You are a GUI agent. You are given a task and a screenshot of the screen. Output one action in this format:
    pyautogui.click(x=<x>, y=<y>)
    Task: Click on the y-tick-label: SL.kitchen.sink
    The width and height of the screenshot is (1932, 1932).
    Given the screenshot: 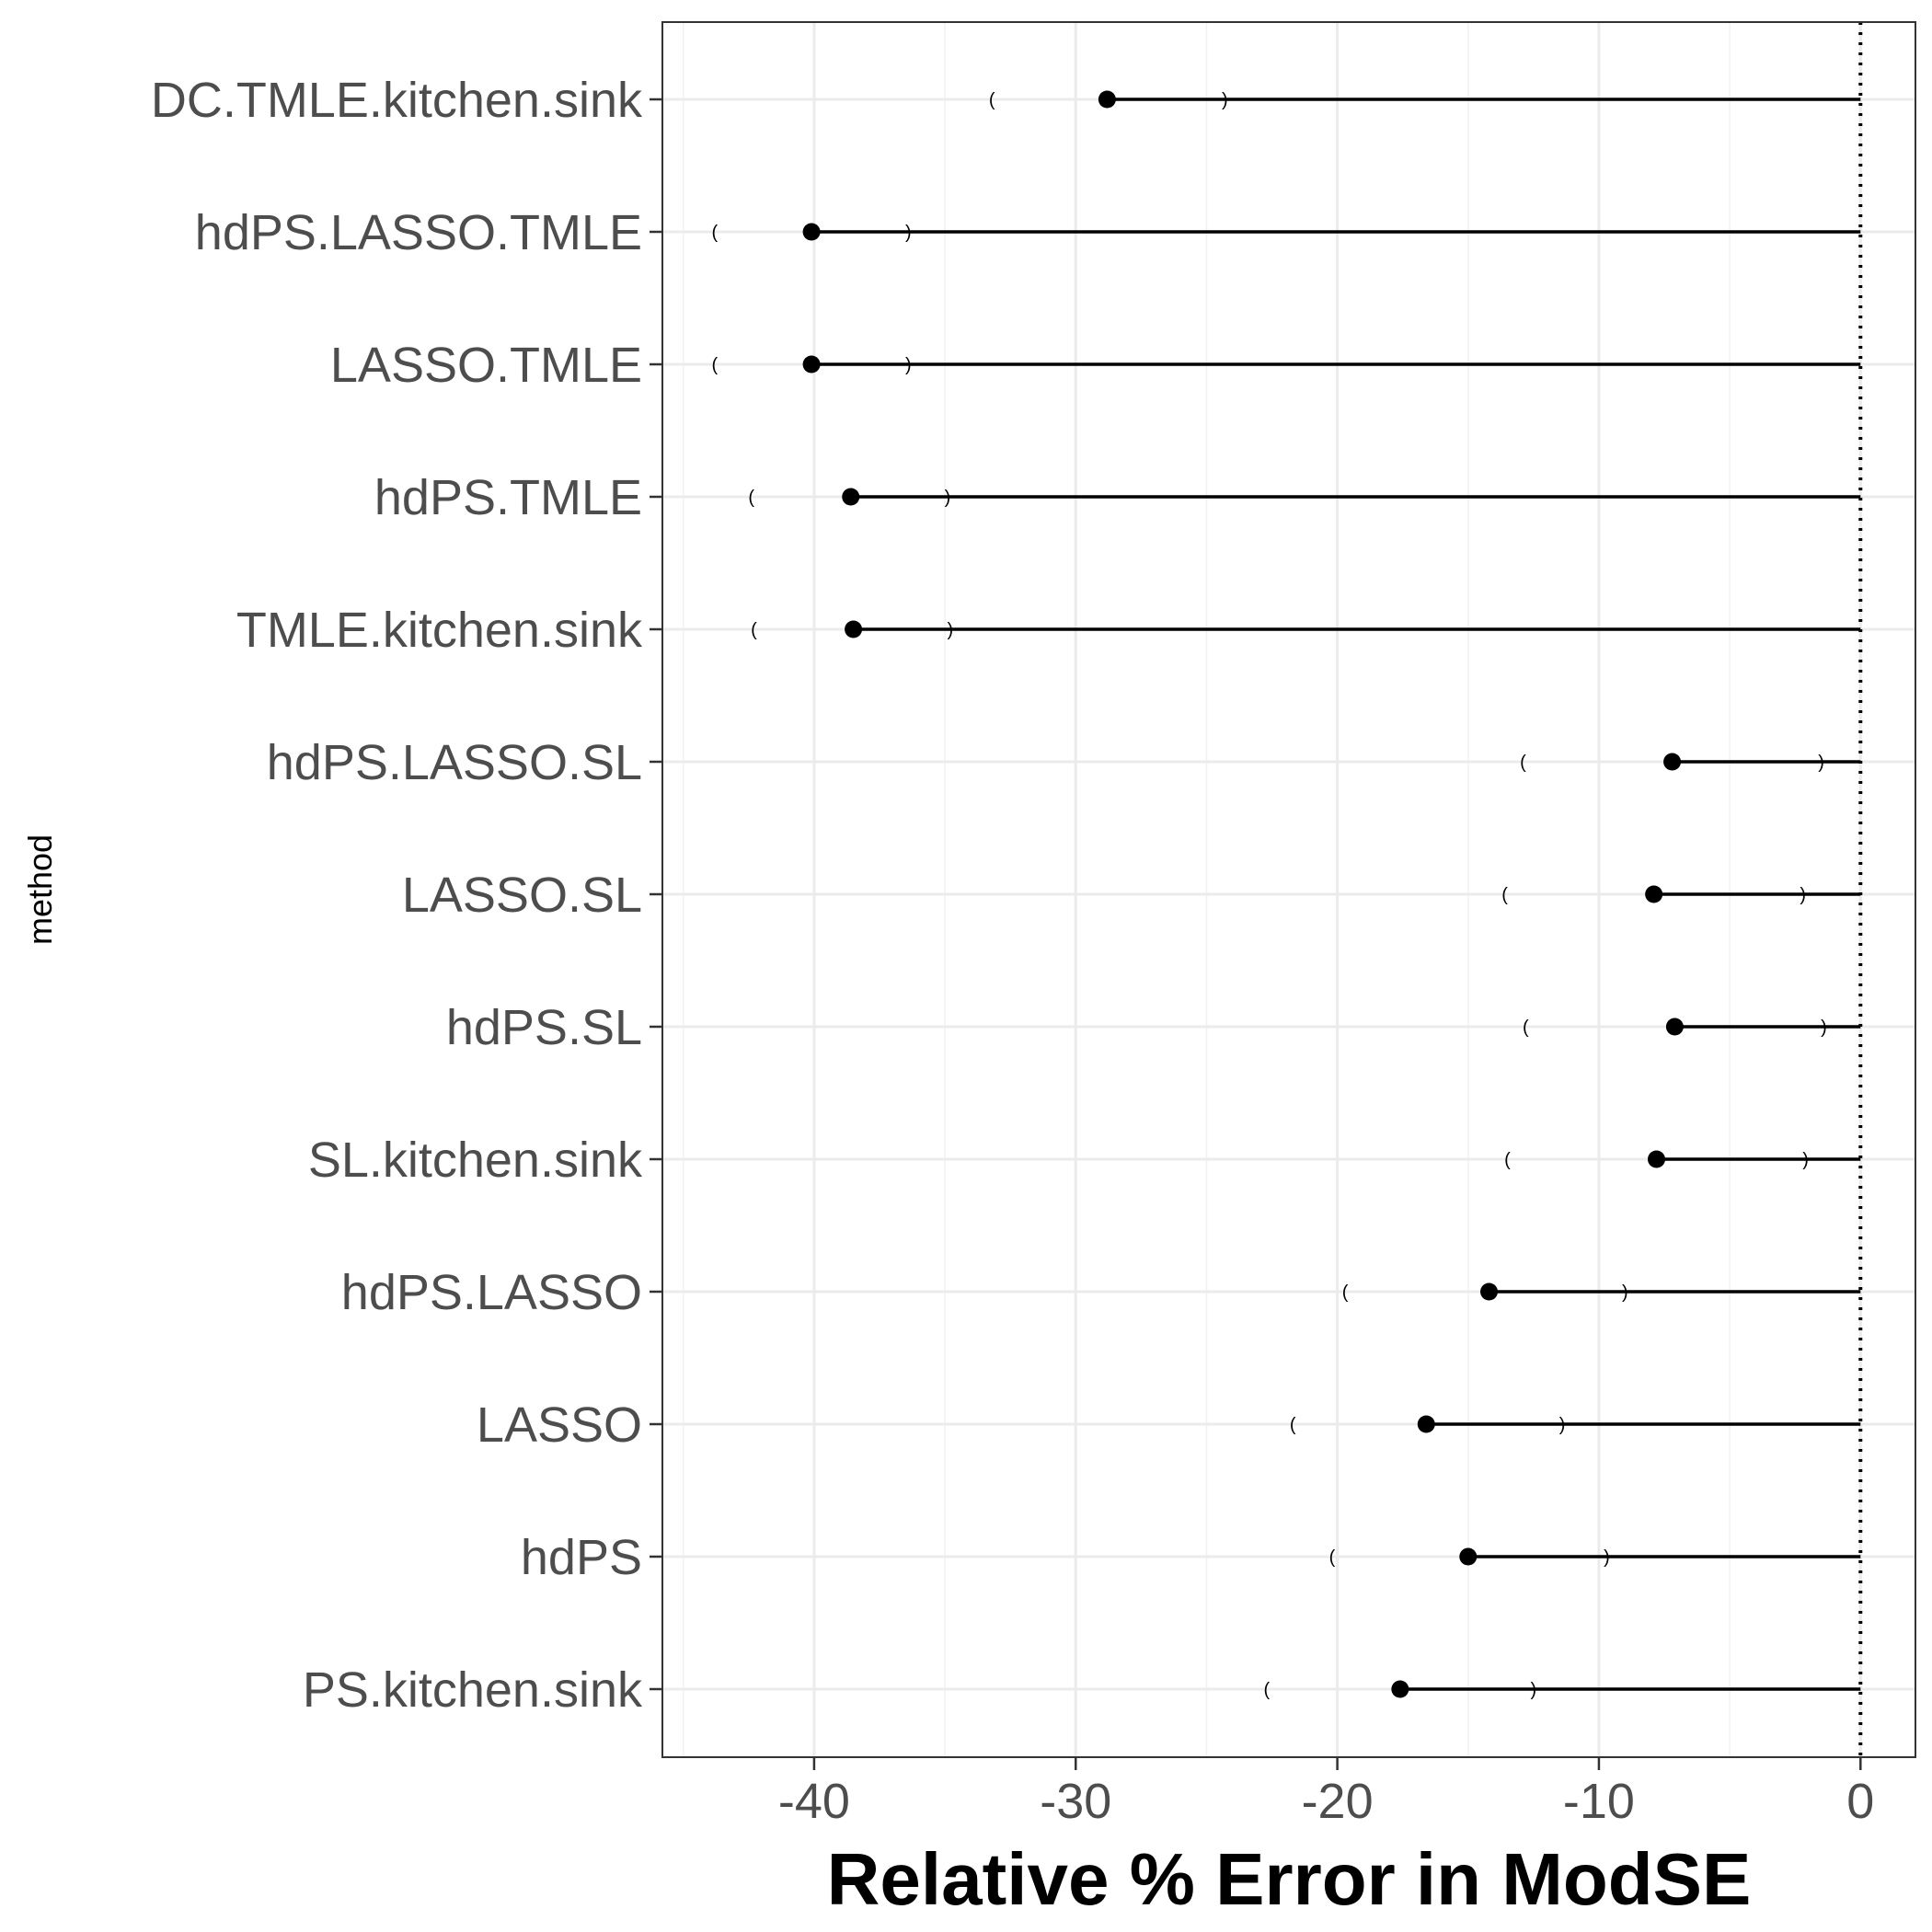 What is the action you would take?
    pyautogui.click(x=475, y=1160)
    